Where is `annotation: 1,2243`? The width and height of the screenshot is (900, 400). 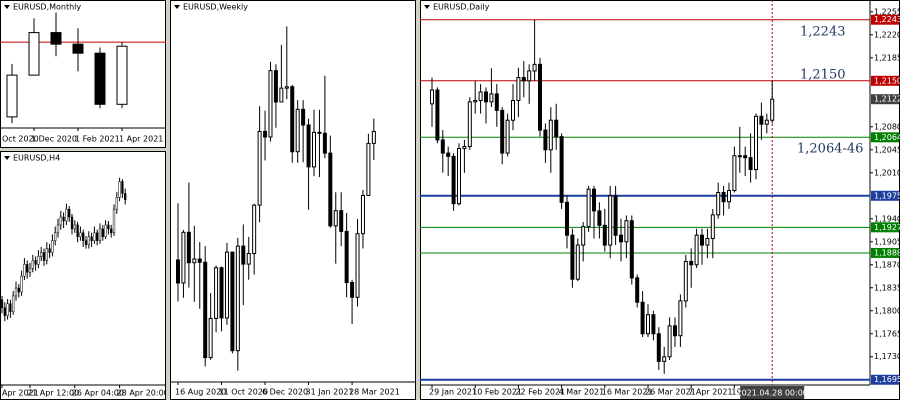 annotation: 1,2243 is located at coordinates (823, 32).